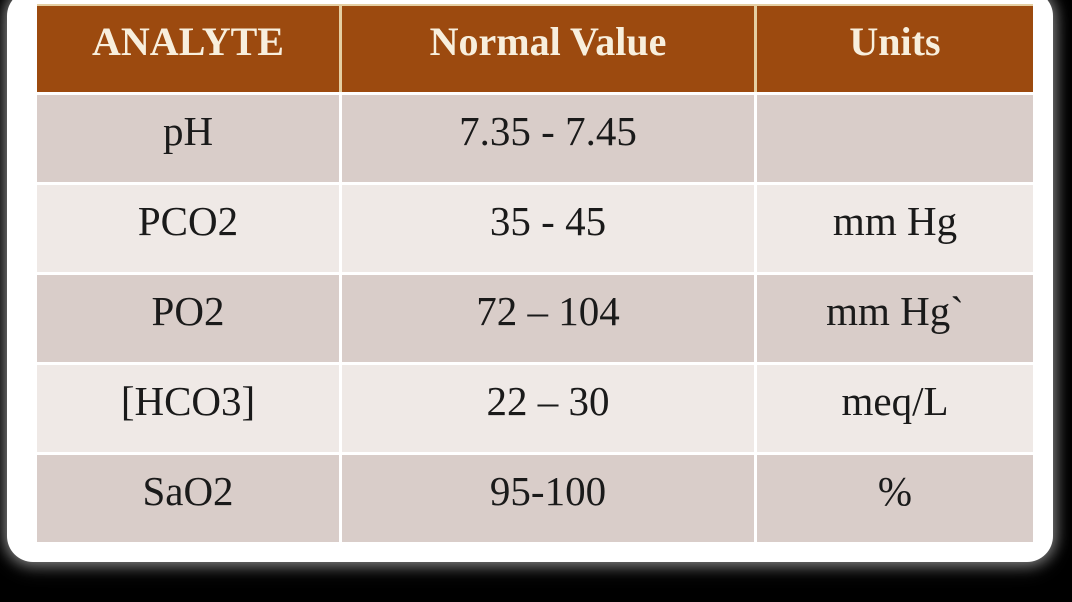 The image size is (1072, 602). Describe the element at coordinates (895, 318) in the screenshot. I see `cell-units: mm Hg`` at that location.